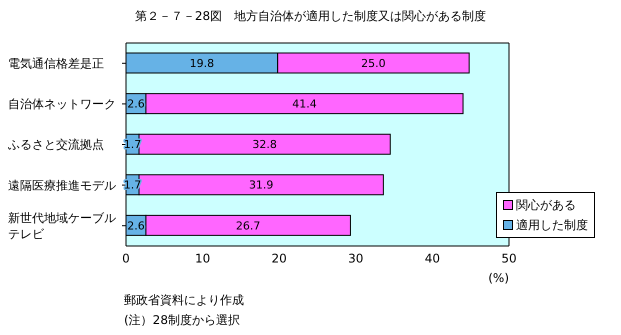 The image size is (621, 335). I want to click on x-tick-label: 0, so click(126, 259).